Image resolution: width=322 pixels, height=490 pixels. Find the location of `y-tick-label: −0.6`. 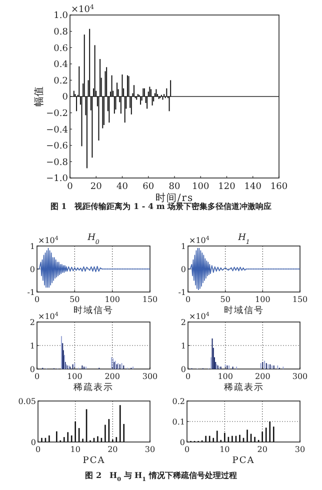

y-tick-label: −0.6 is located at coordinates (57, 147).